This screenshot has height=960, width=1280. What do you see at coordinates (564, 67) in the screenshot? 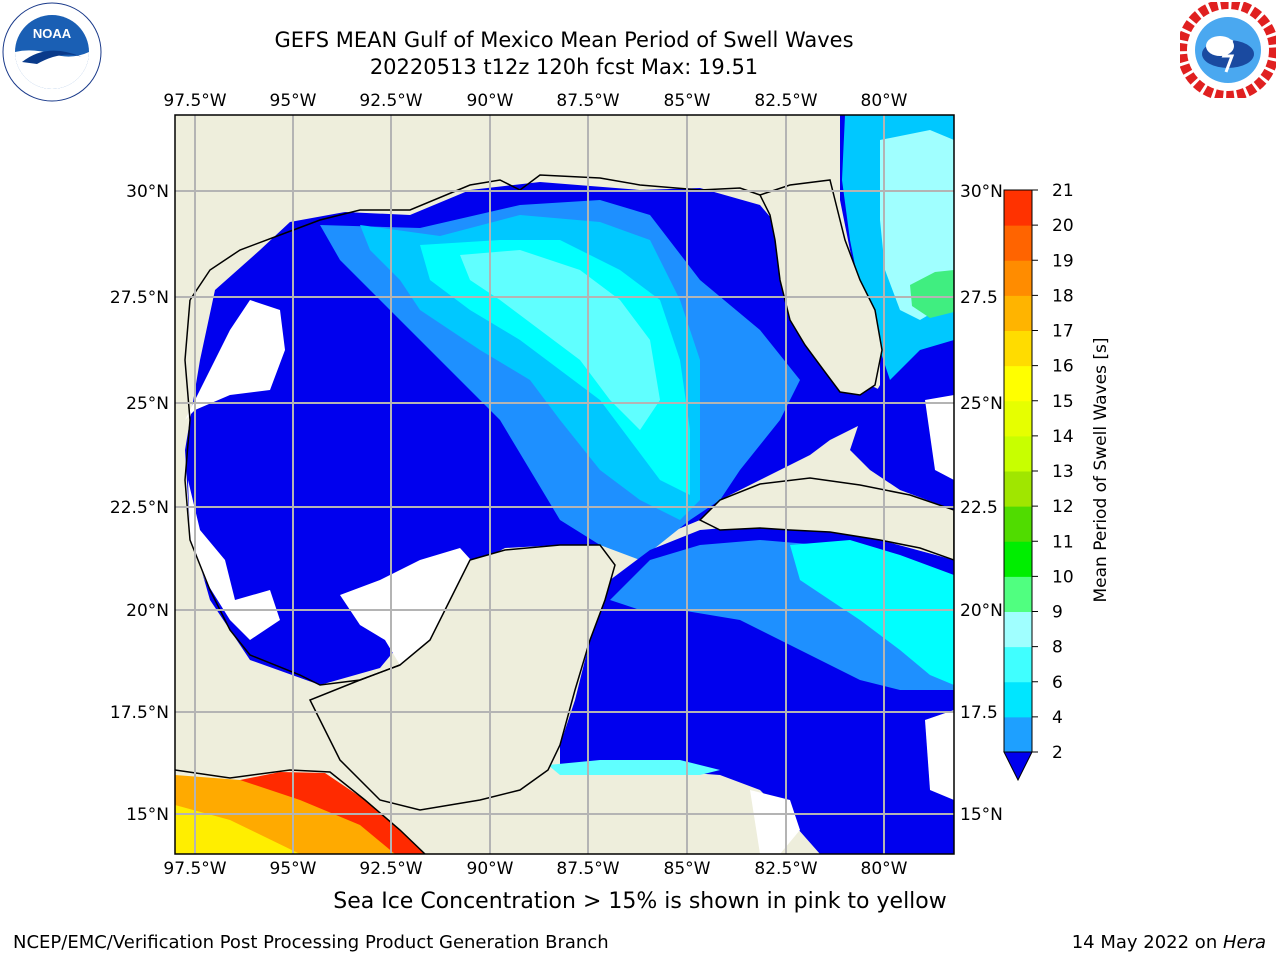
I see `map-subtitle: 20220513 t12z 120h fcst Max: 19.51` at bounding box center [564, 67].